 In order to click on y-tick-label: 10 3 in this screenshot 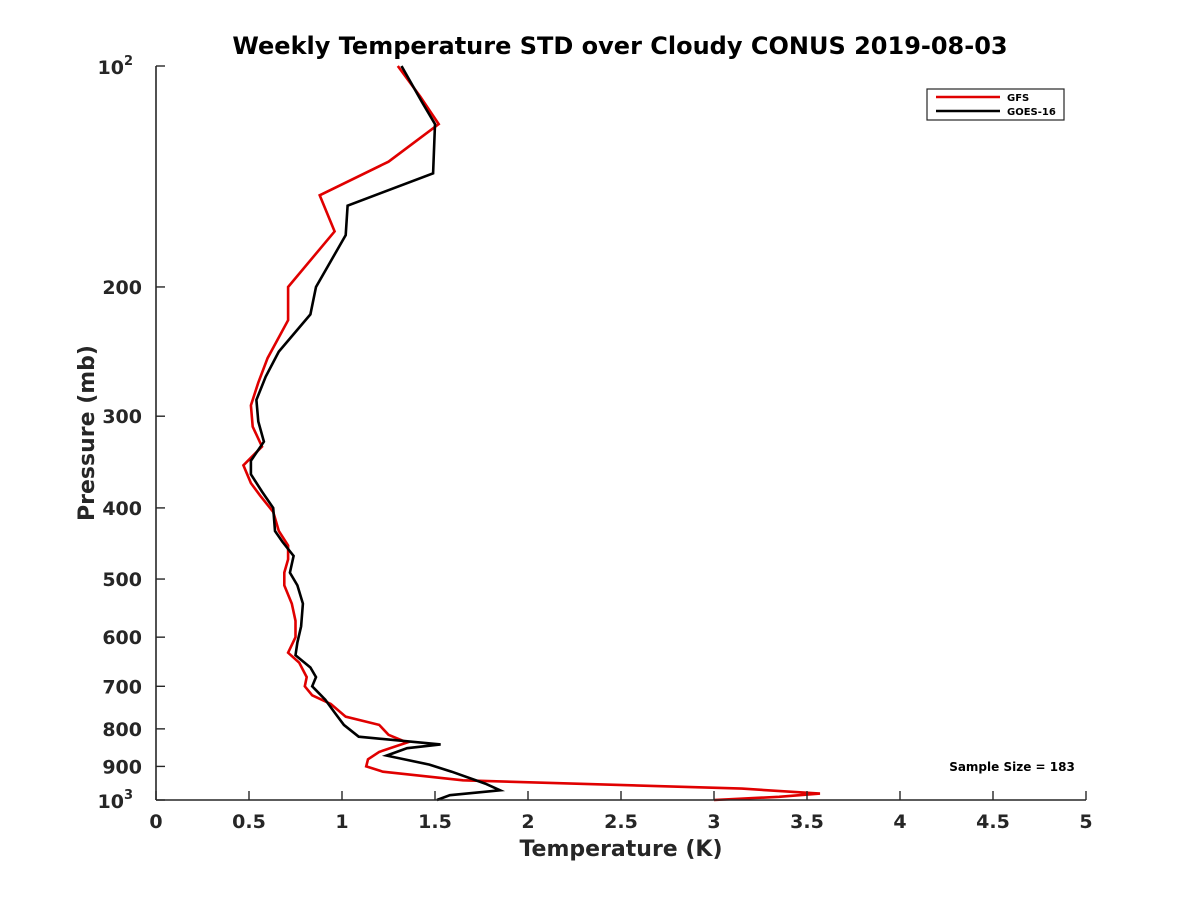, I will do `click(116, 800)`.